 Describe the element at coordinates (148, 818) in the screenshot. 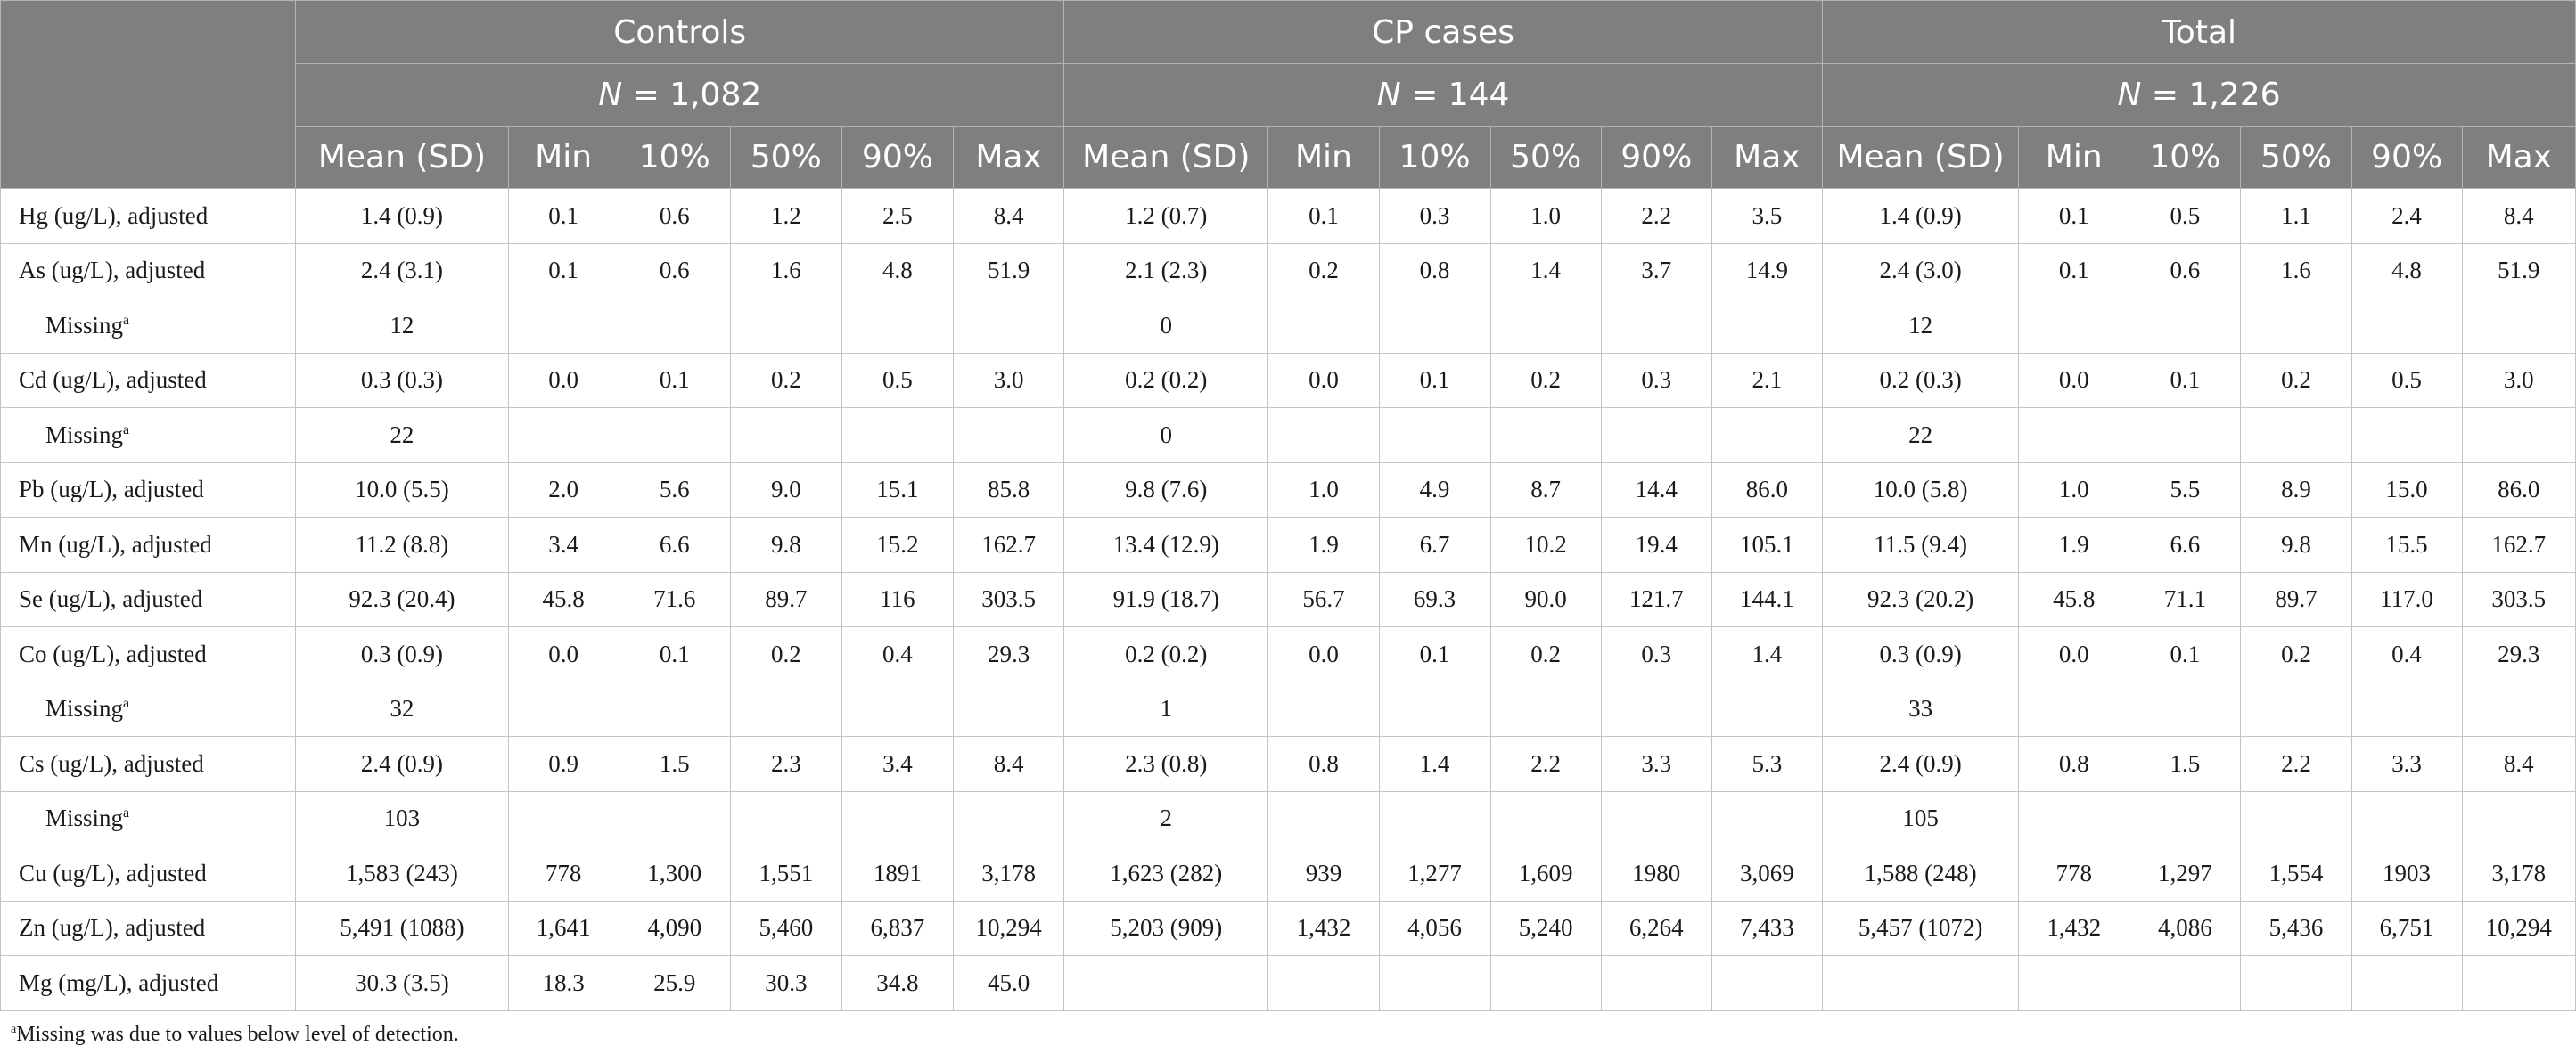

I see `row-label: Missinga` at that location.